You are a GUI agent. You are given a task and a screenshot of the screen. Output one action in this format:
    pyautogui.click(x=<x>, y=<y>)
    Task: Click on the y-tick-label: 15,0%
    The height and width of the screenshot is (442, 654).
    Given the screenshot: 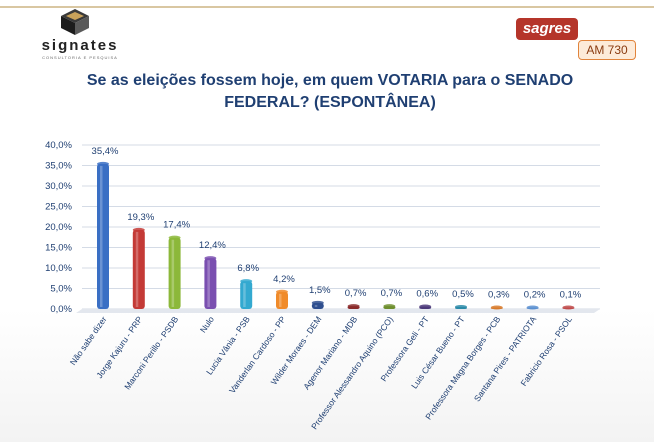 What is the action you would take?
    pyautogui.click(x=58, y=248)
    